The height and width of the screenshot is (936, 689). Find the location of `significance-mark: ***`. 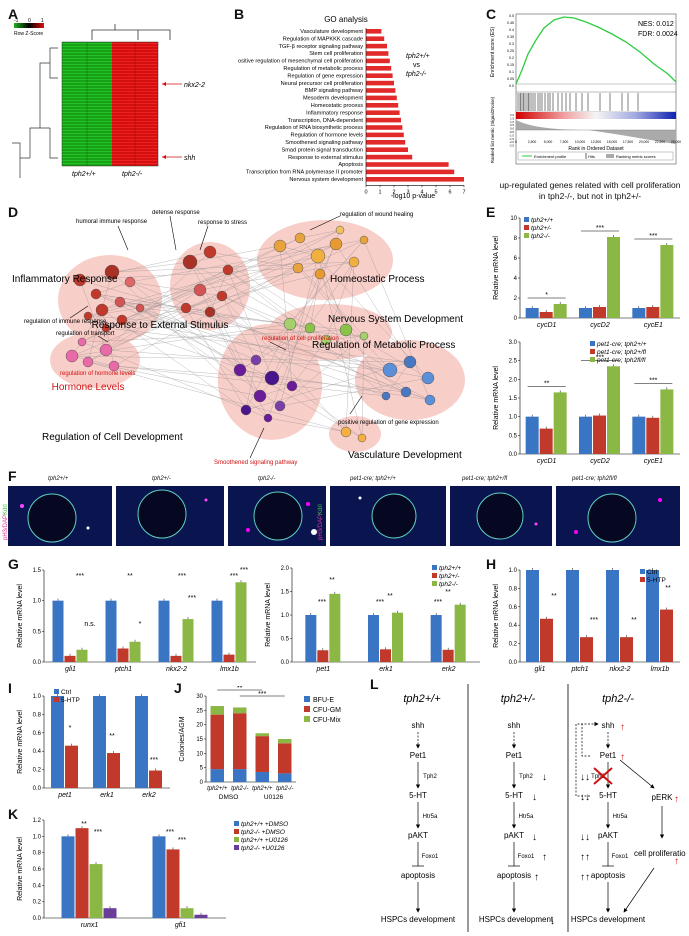

significance-mark: *** is located at coordinates (600, 228).